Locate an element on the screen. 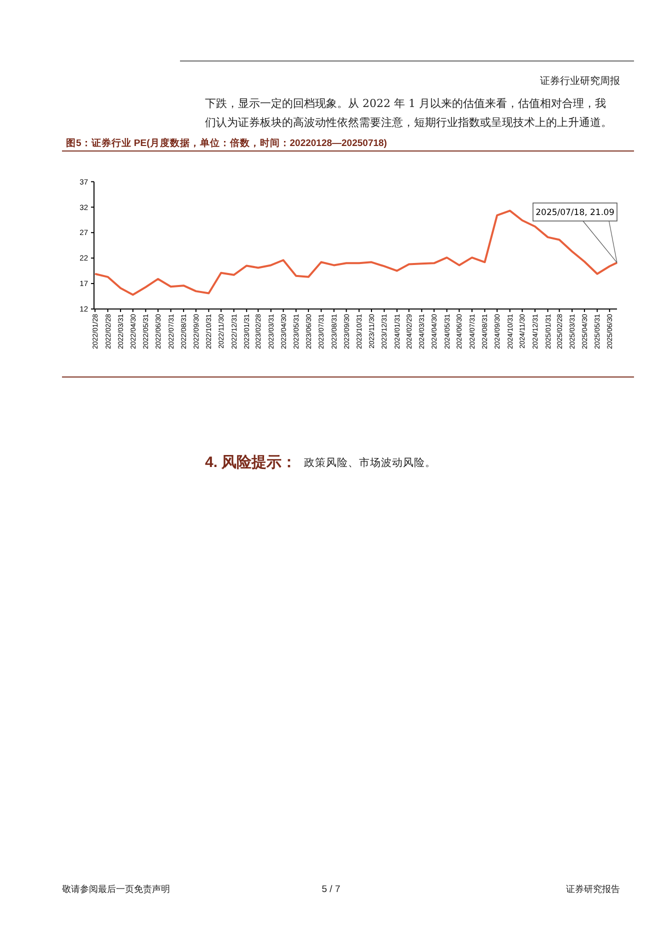 This screenshot has width=662, height=936. text: 敬请参阅最后一页免责声明 is located at coordinates (116, 889).